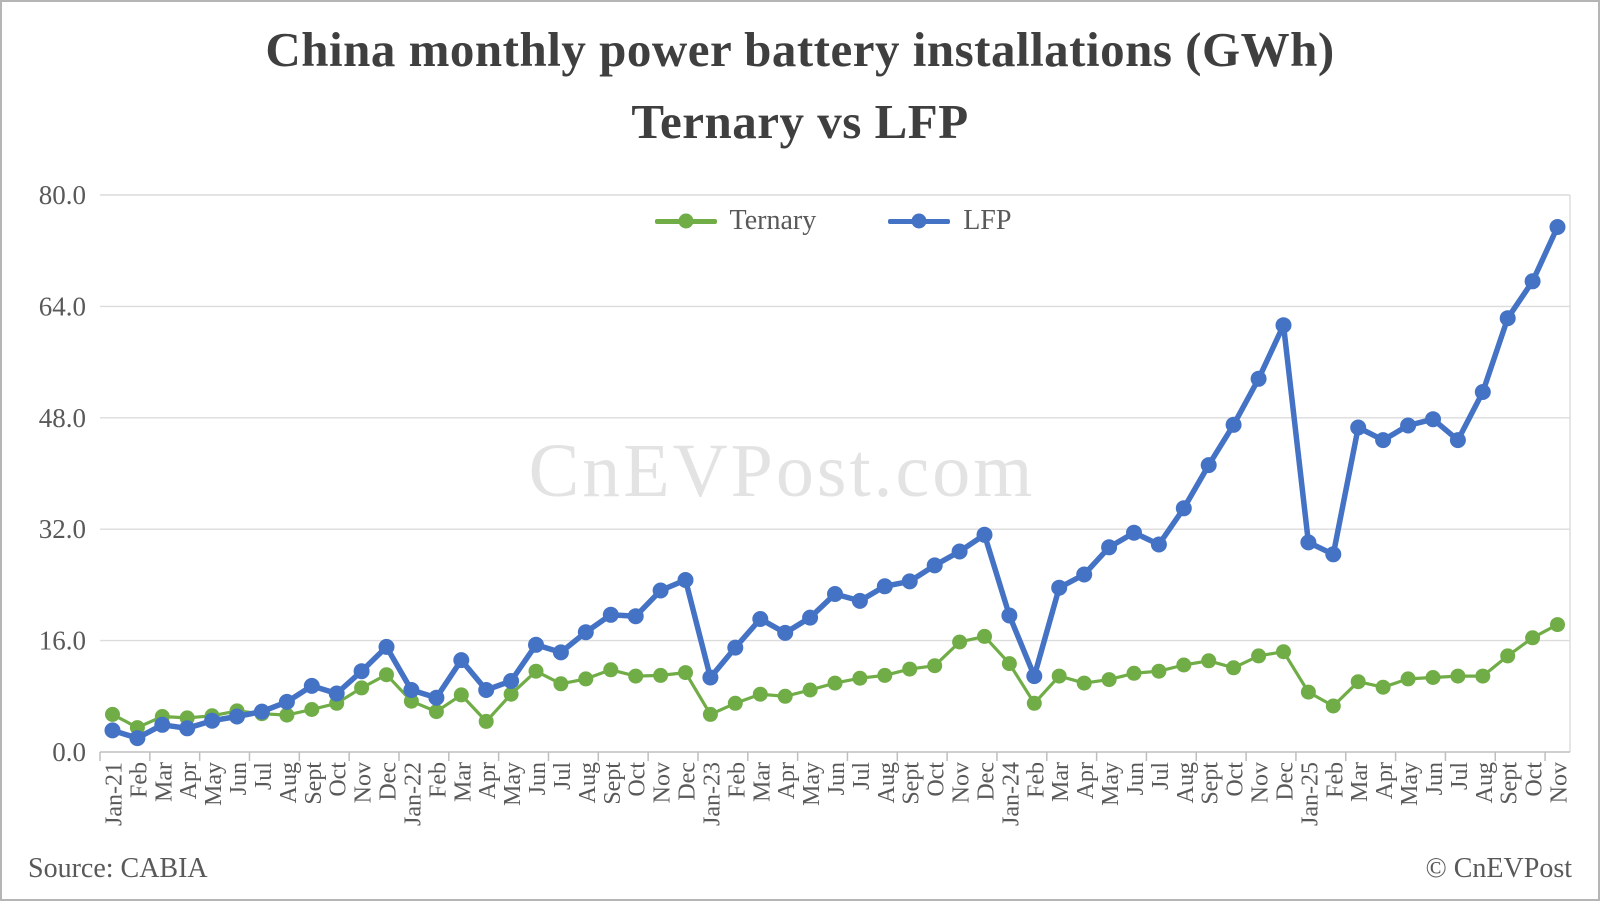  Describe the element at coordinates (919, 221) in the screenshot. I see `lfp-line-swatch` at that location.